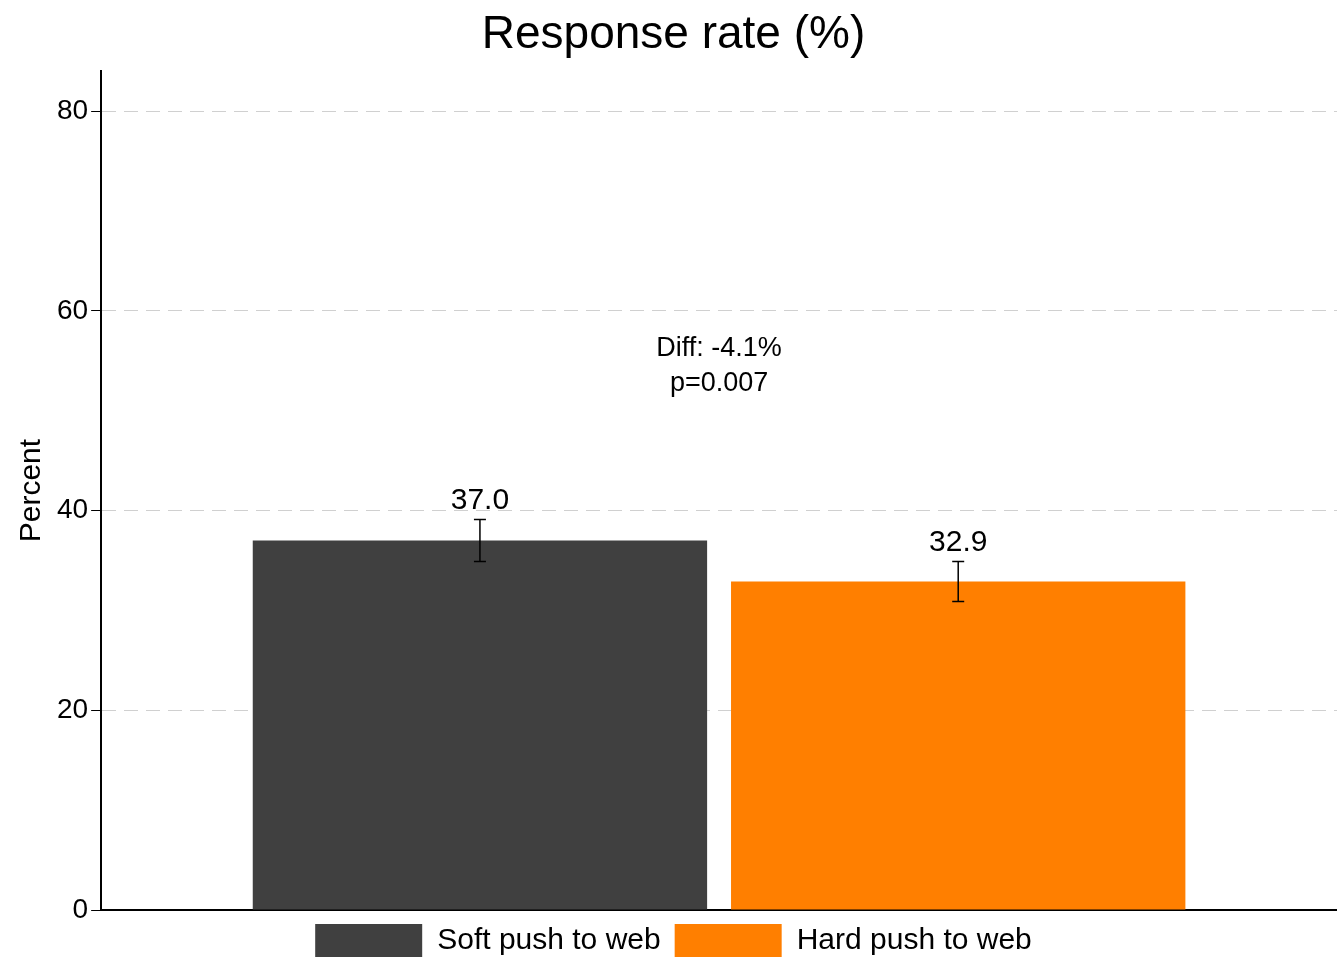  What do you see at coordinates (80, 908) in the screenshot?
I see `y-tick-label: 0` at bounding box center [80, 908].